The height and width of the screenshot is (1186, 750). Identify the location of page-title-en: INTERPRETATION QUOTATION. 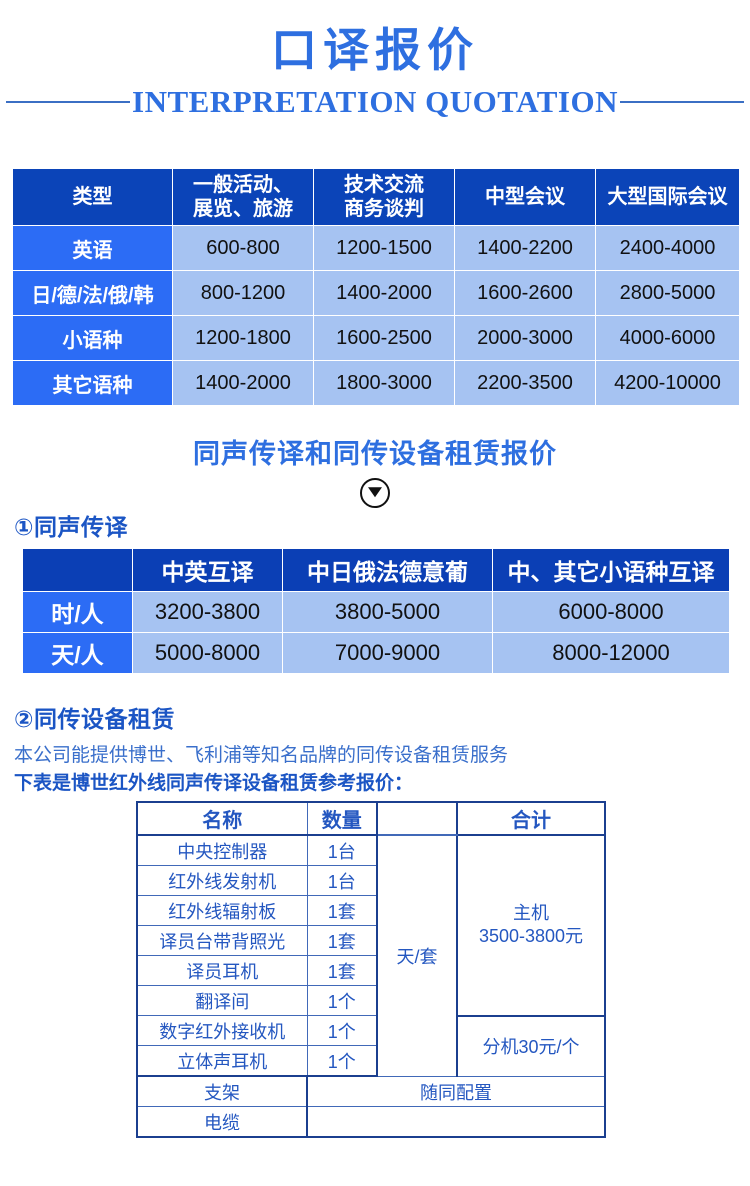
(375, 101).